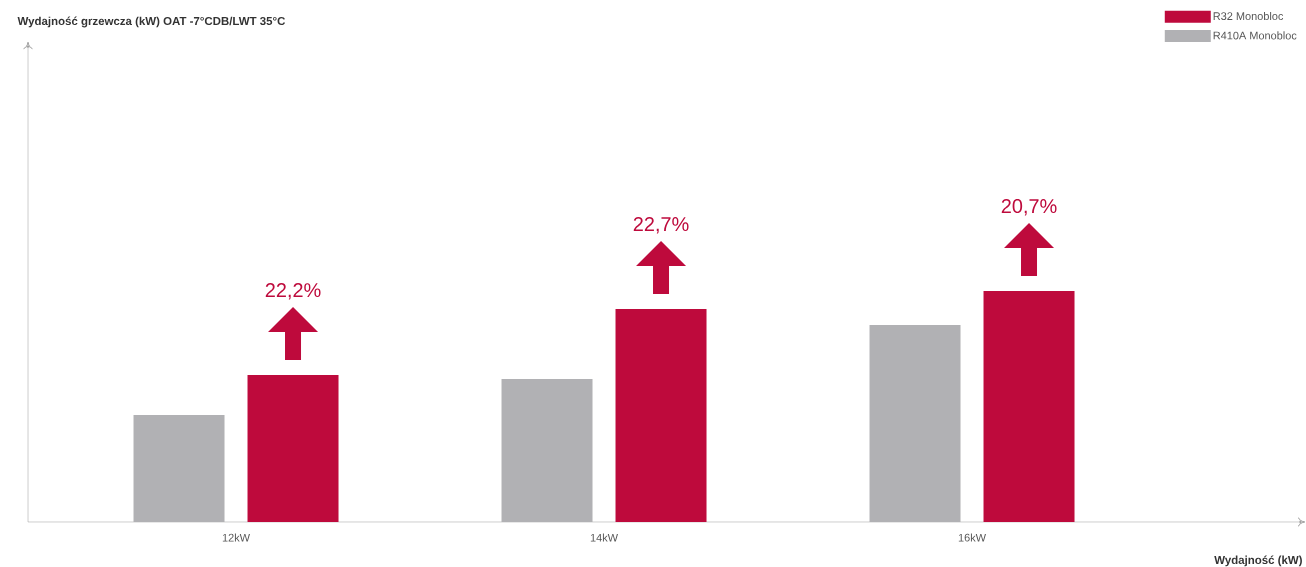 The height and width of the screenshot is (567, 1306). I want to click on text: Wydajność grzewcza (kW) OAT -7°CDB/LWT 35°C, so click(151, 22).